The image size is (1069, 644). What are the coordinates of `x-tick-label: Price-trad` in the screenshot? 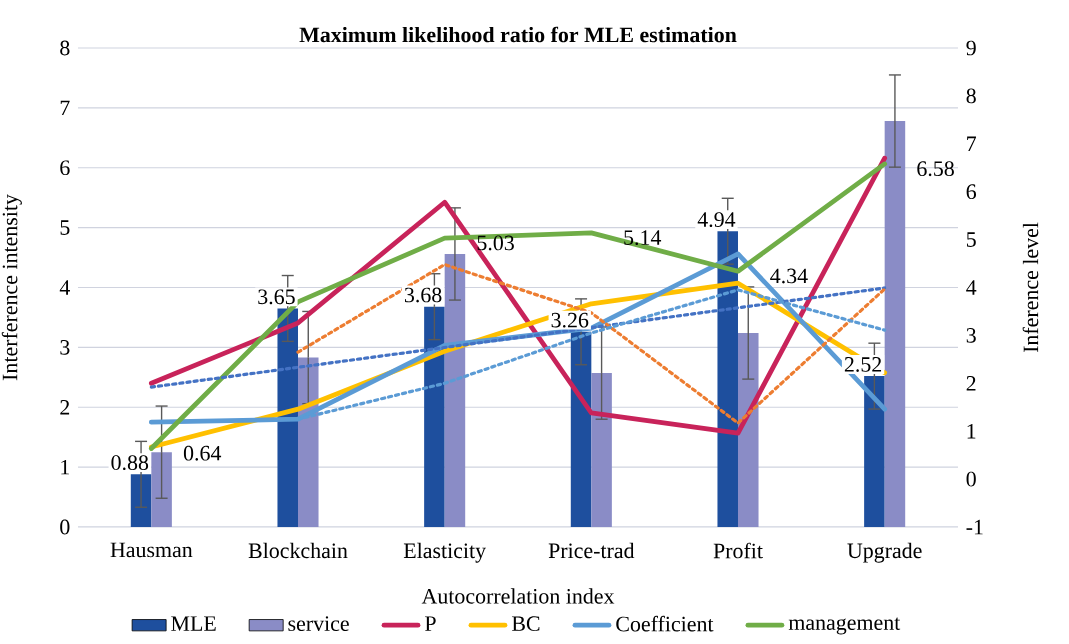 It's located at (591, 550).